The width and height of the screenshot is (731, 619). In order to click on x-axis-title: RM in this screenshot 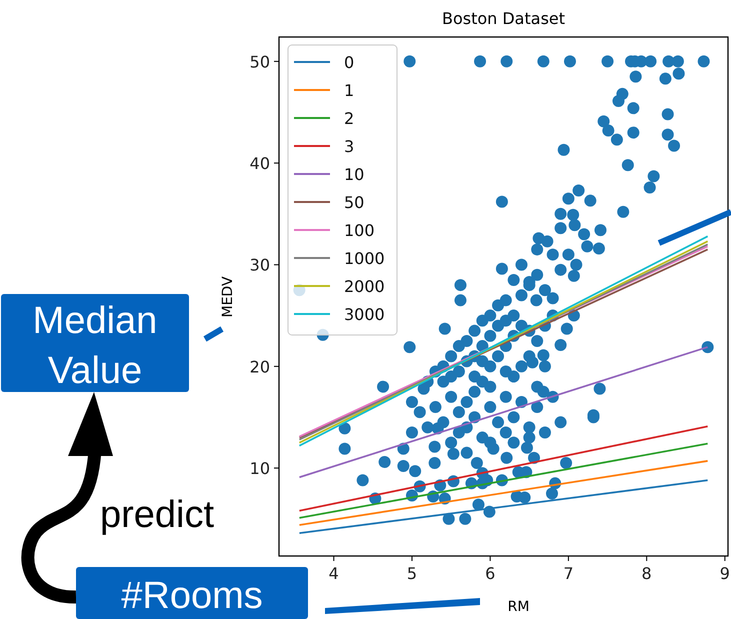, I will do `click(519, 607)`.